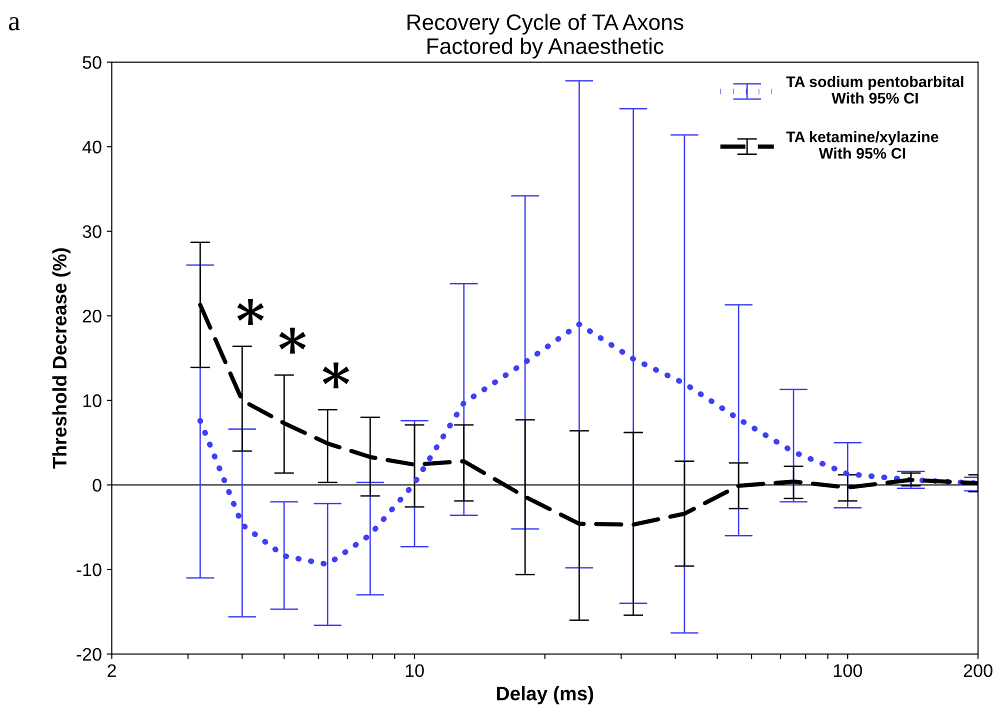 The width and height of the screenshot is (998, 723). I want to click on x-tick-label: 10, so click(415, 671).